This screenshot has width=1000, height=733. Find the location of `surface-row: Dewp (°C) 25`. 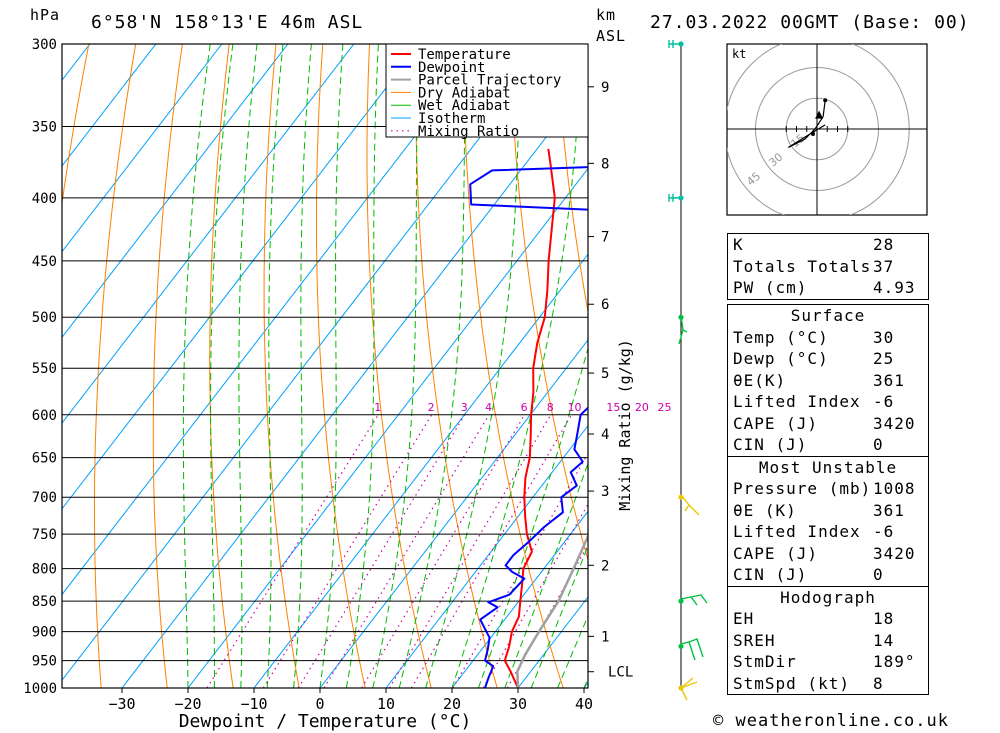

surface-row: Dewp (°C) 25 is located at coordinates (828, 359).